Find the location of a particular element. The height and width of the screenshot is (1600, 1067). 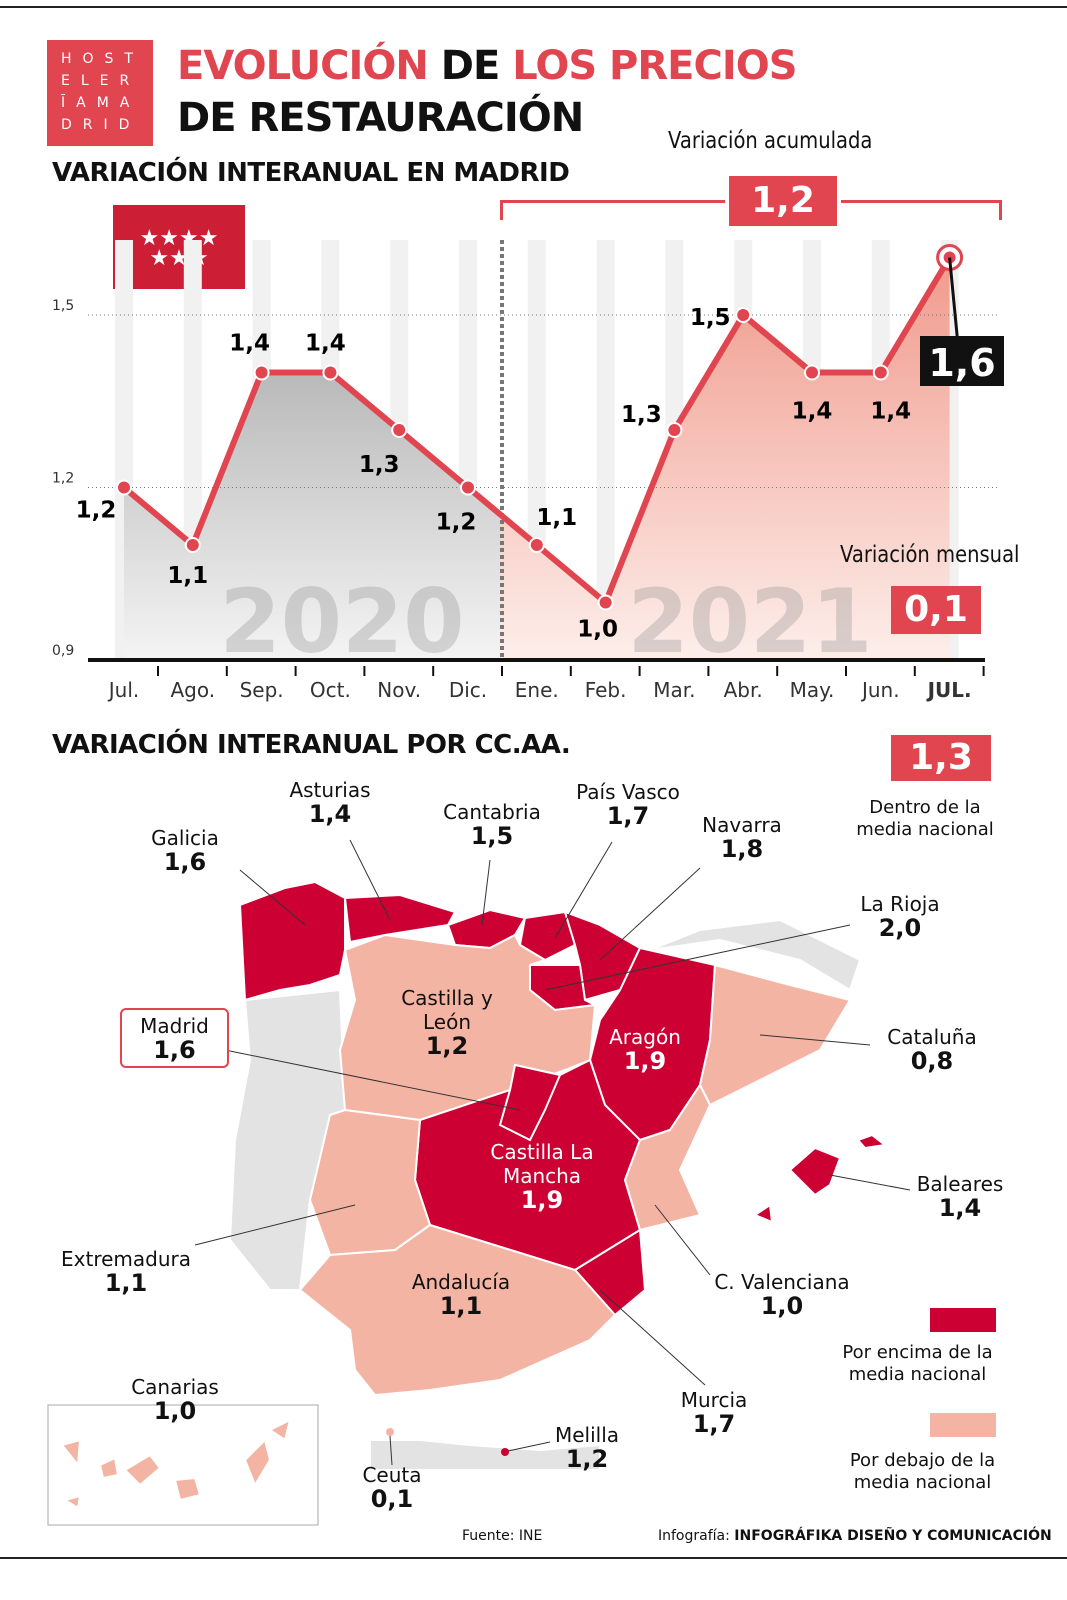

grid-column is located at coordinates (605, 450).